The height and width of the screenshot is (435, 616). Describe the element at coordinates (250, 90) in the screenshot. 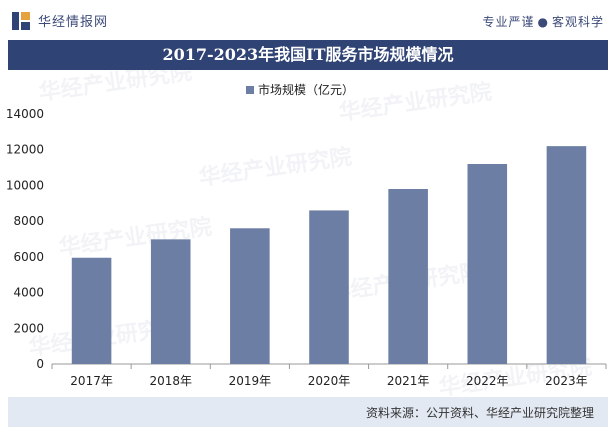

I see `legend-swatch` at that location.